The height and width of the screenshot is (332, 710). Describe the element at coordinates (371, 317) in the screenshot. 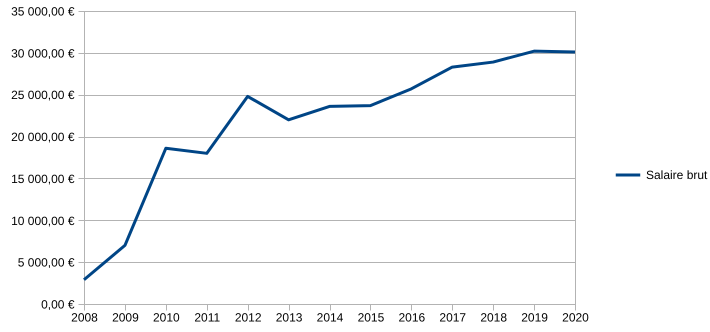

I see `x-tick-label: 2015` at that location.